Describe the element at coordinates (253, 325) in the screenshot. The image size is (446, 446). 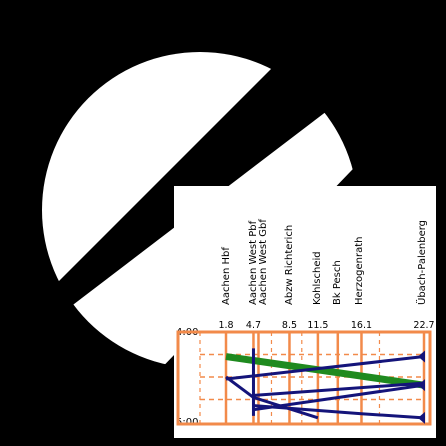
I see `km-label: 4.7` at that location.